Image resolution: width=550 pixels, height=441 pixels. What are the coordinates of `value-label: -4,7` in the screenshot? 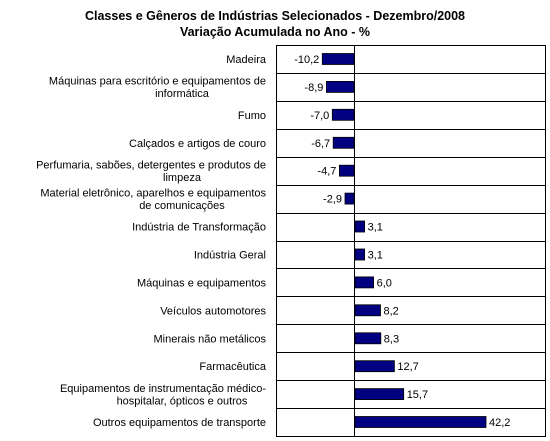 It's located at (326, 172).